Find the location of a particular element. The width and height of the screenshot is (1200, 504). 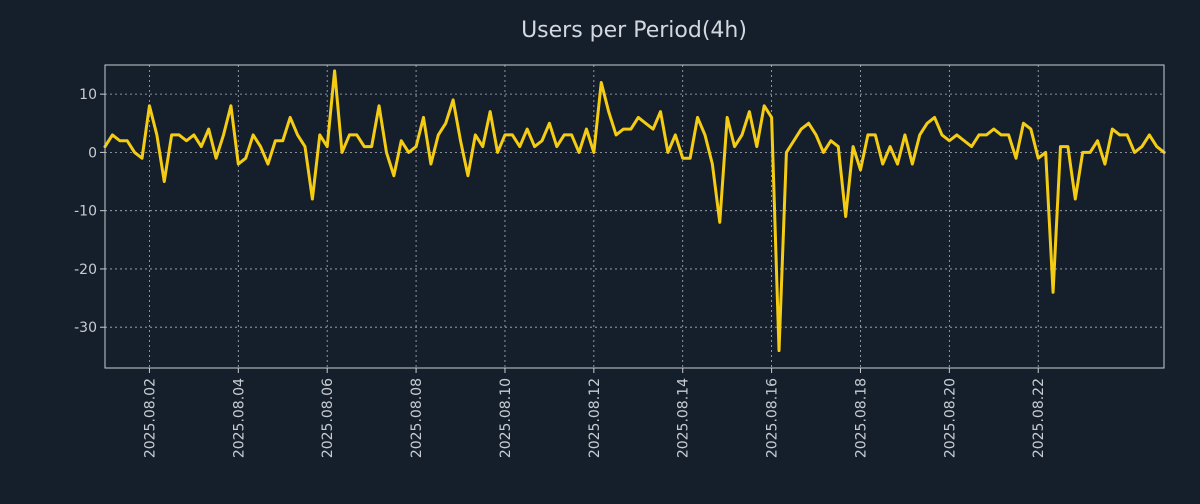

y-tick-label: 10 is located at coordinates (88, 95).